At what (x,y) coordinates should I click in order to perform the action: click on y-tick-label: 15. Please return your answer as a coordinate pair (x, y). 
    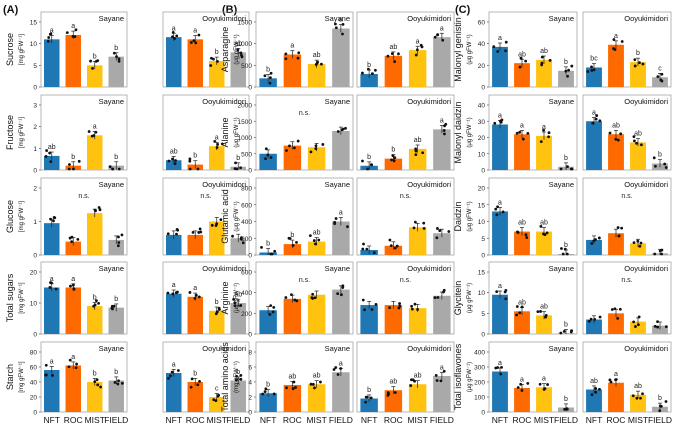
    Looking at the image, I should click on (34, 23).